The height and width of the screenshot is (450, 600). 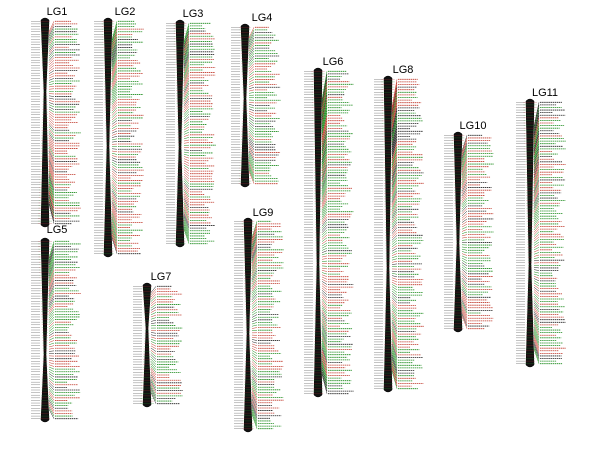 I want to click on lg-label: LG4, so click(x=262, y=18).